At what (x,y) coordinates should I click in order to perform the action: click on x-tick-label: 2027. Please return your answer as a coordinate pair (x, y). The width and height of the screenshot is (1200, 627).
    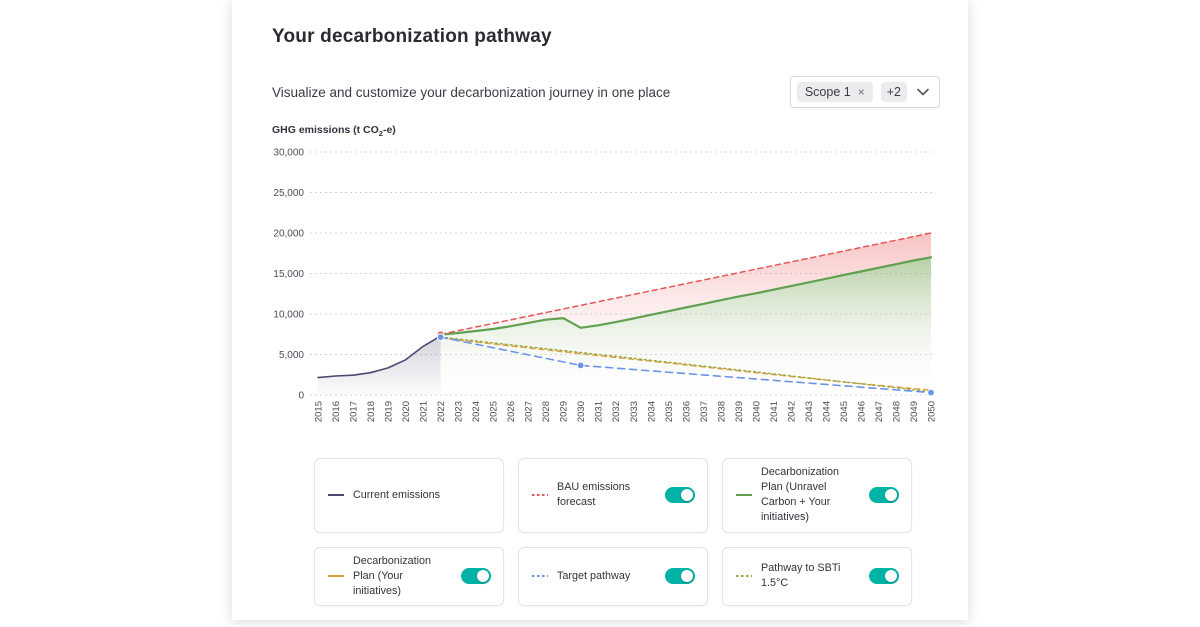
    Looking at the image, I should click on (529, 411).